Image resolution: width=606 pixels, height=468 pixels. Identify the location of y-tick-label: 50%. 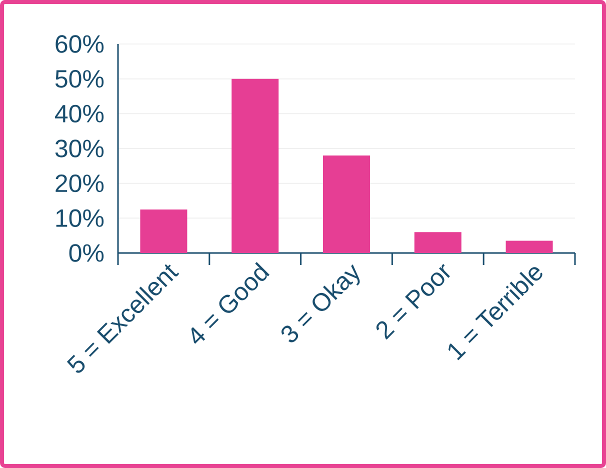
(79, 79).